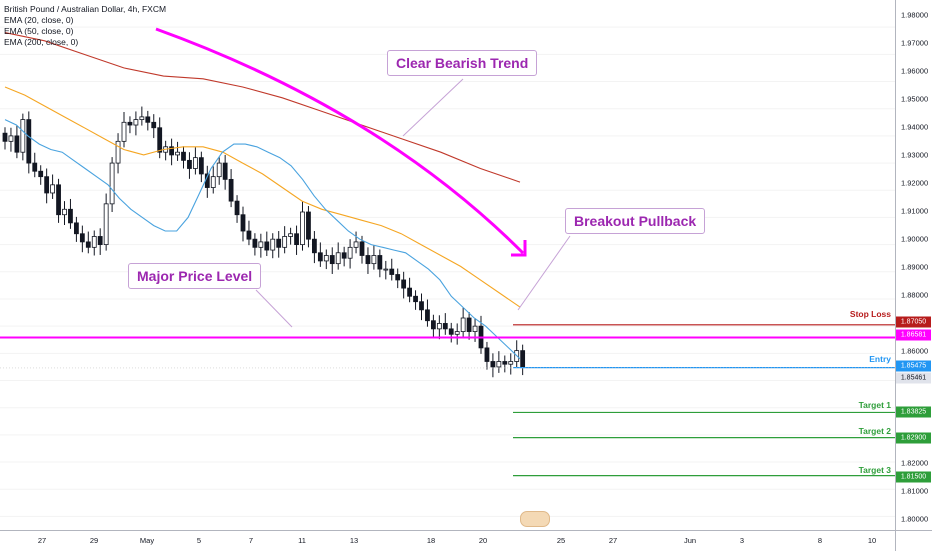 This screenshot has height=551, width=932. What do you see at coordinates (915, 519) in the screenshot?
I see `price-tick: 1.80000` at bounding box center [915, 519].